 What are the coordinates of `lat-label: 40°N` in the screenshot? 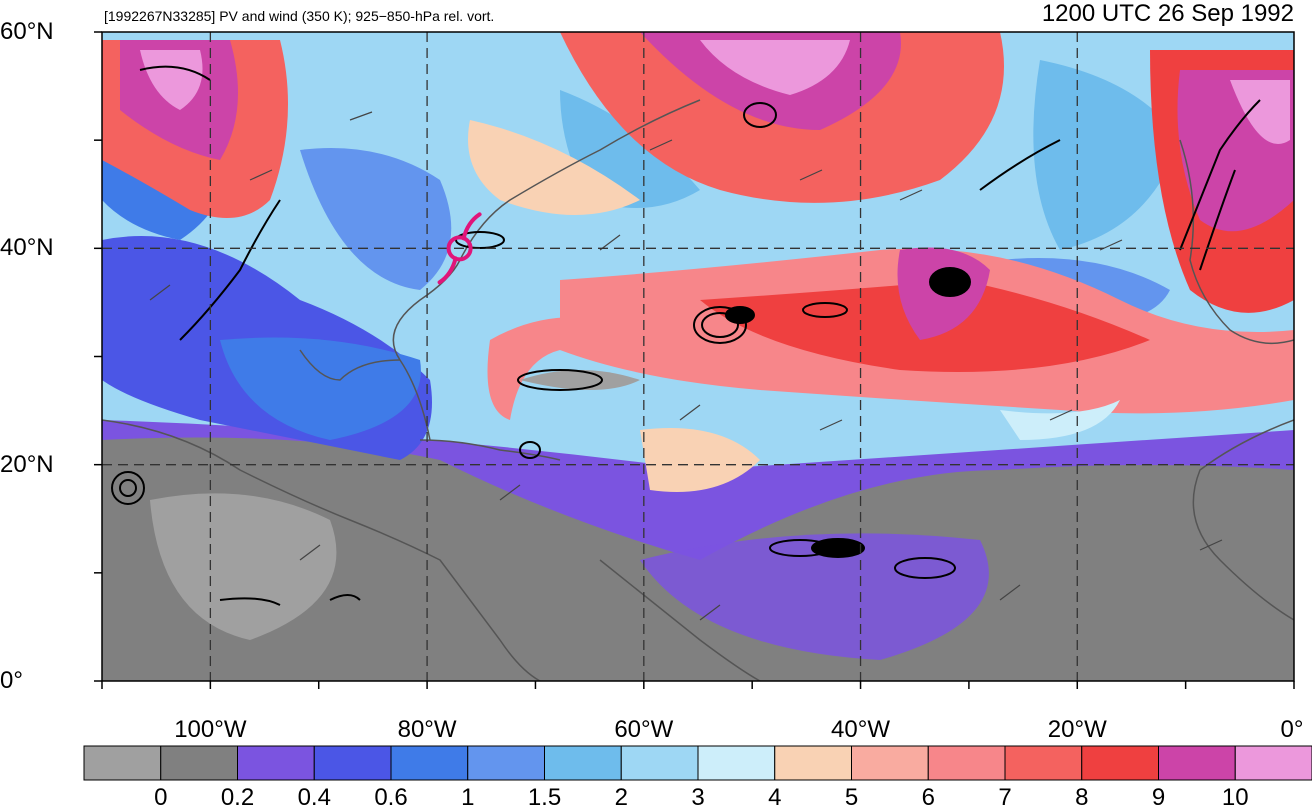 It's located at (27, 248).